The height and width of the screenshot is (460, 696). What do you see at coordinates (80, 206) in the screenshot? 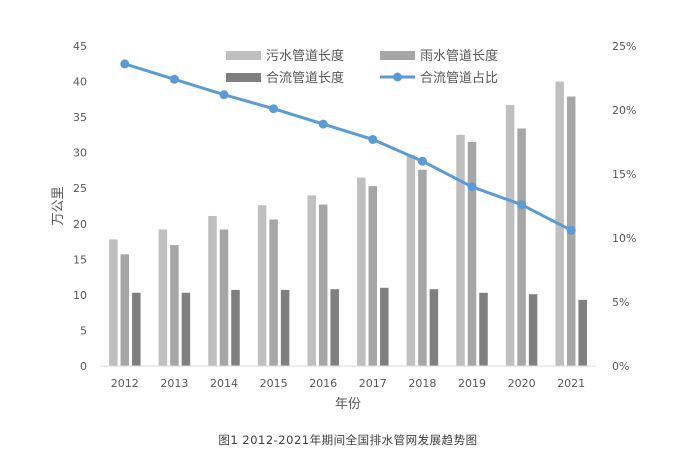
I see `y-axis-left: 0 5 10 15 20 25 30 35 40 45` at bounding box center [80, 206].